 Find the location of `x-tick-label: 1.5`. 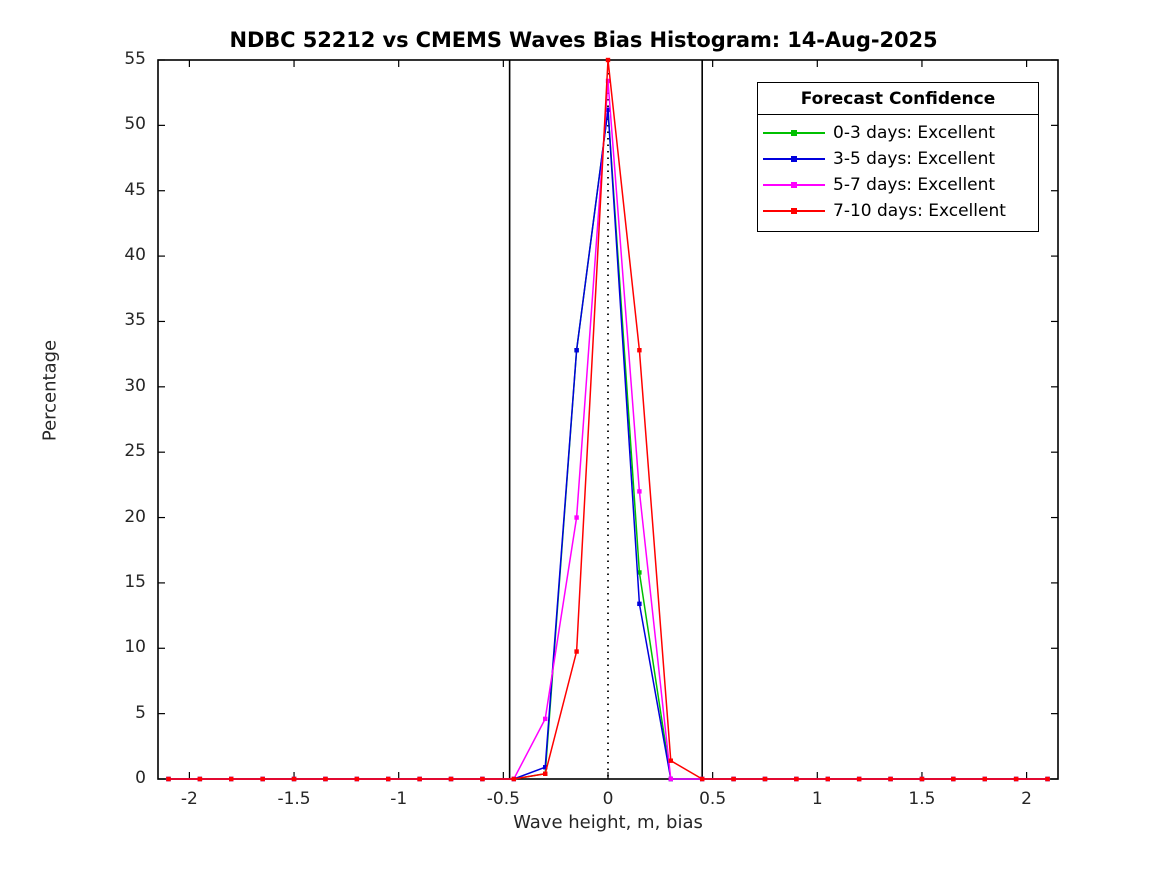

x-tick-label: 1.5 is located at coordinates (922, 799).